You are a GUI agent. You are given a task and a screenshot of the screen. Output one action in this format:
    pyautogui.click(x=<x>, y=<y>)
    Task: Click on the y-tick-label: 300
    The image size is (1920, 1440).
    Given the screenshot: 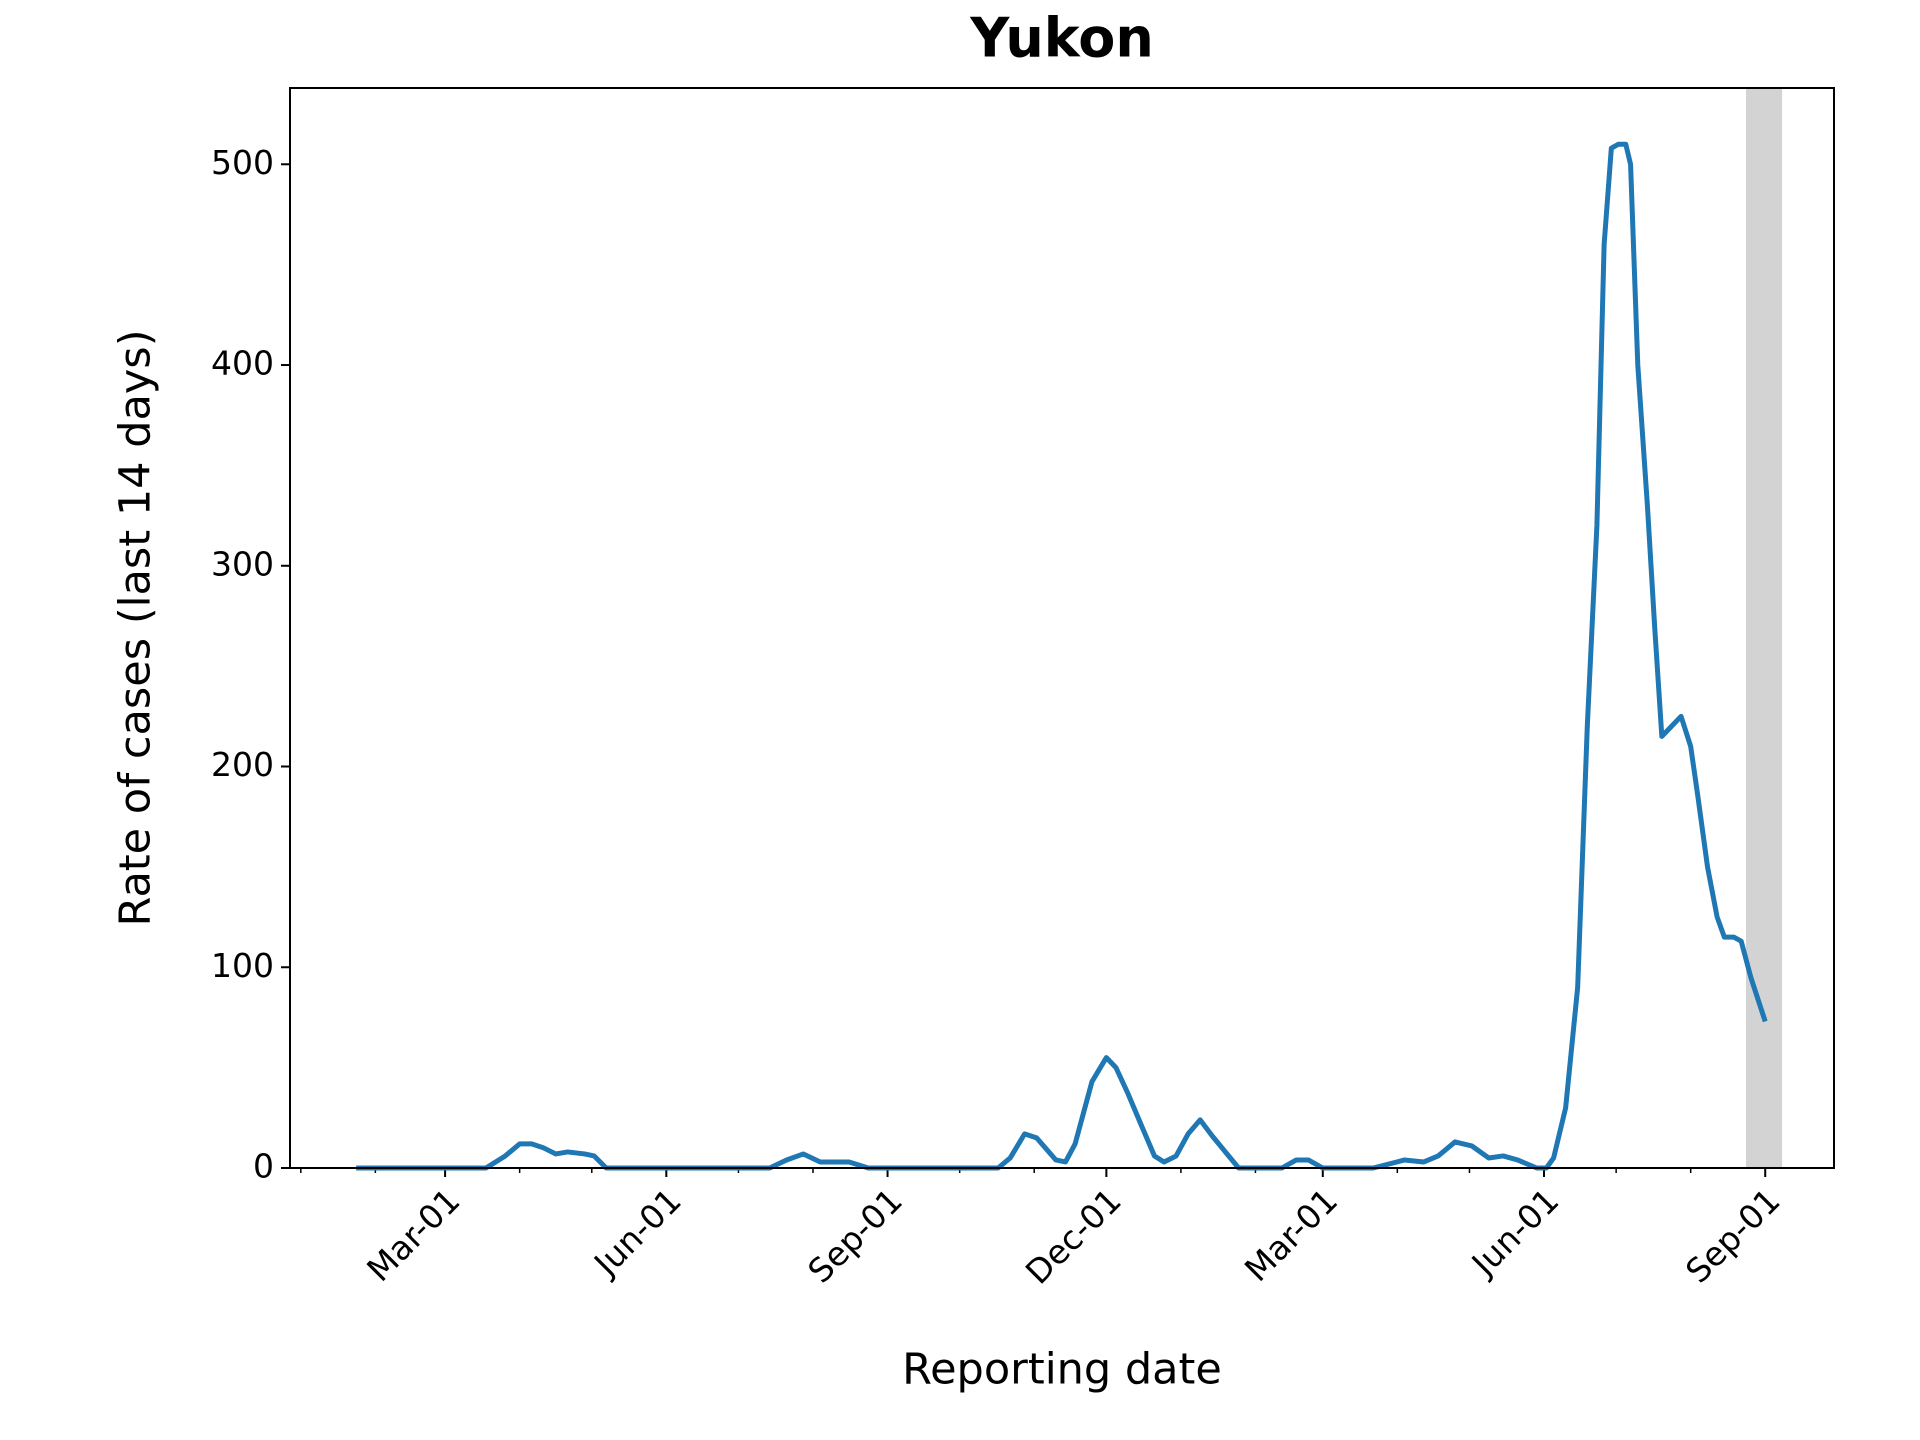 What is the action you would take?
    pyautogui.click(x=242, y=563)
    